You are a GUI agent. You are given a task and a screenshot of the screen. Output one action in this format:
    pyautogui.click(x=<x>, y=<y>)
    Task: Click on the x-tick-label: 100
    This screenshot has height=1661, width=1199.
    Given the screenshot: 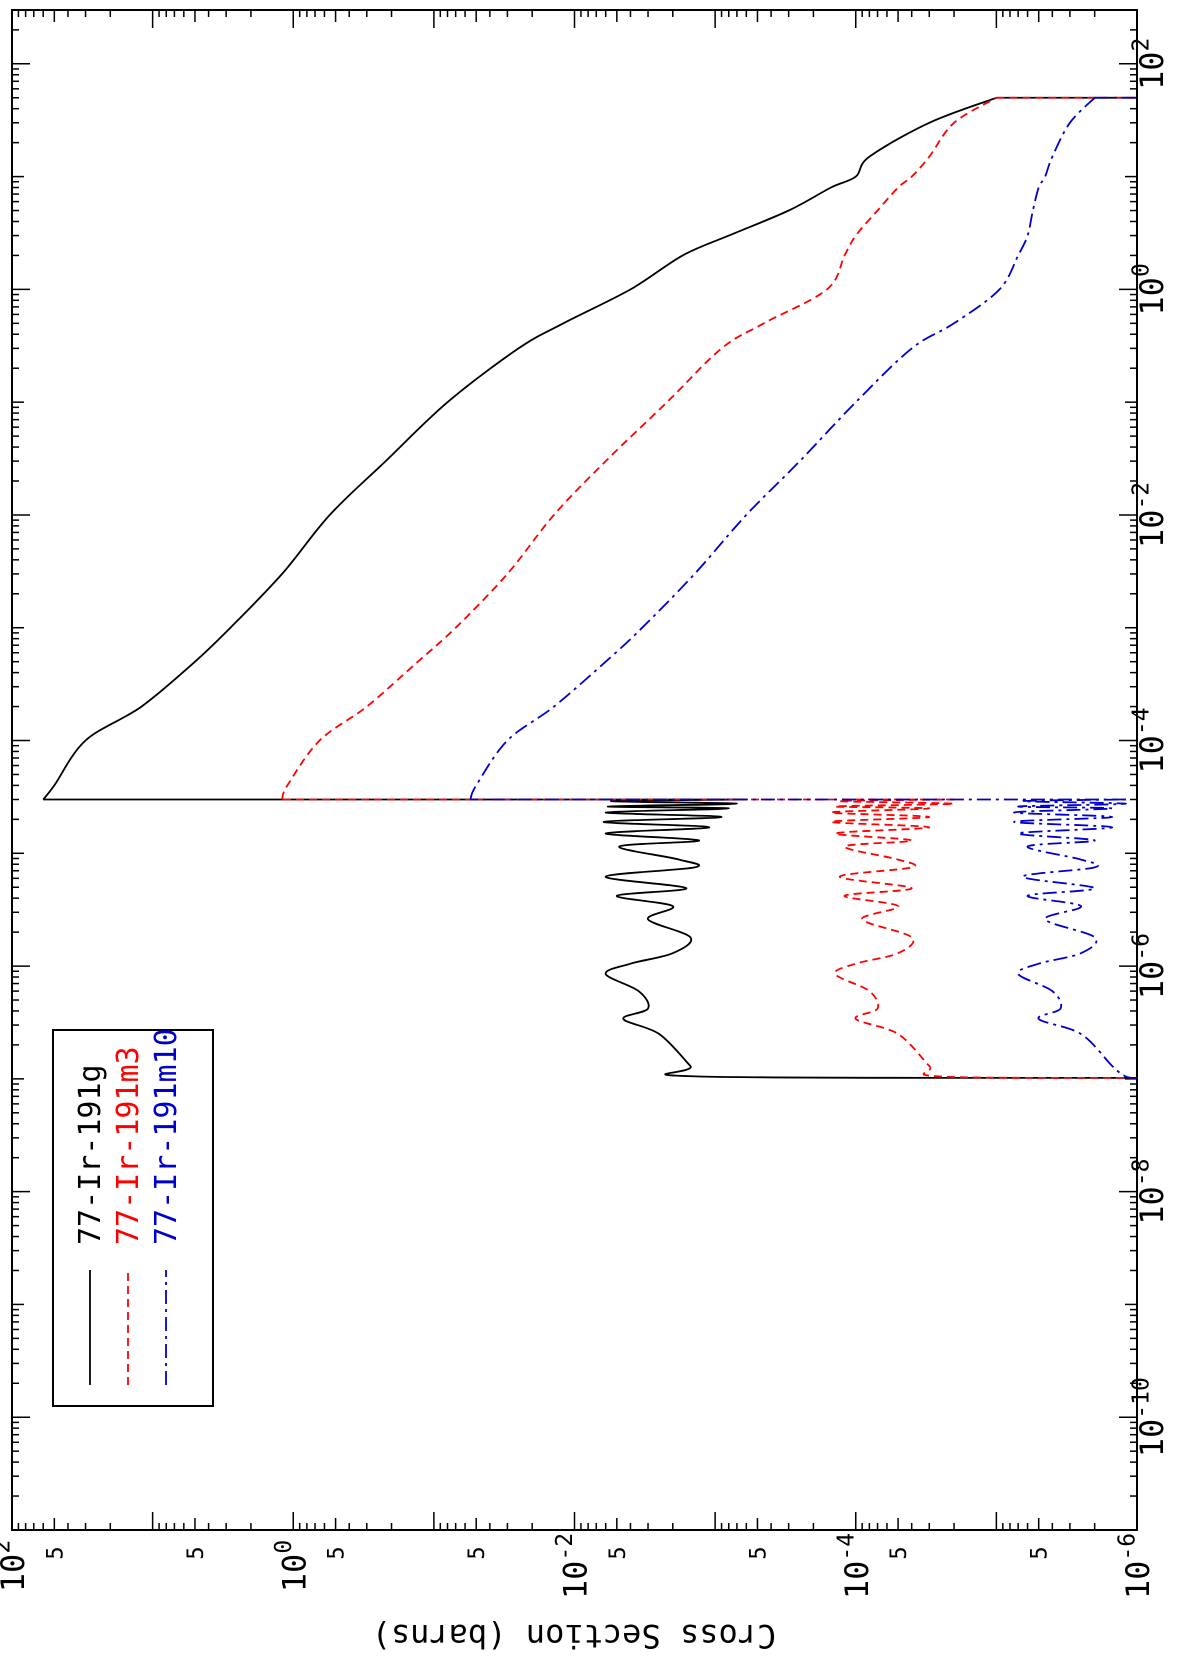 What is the action you would take?
    pyautogui.click(x=1150, y=289)
    